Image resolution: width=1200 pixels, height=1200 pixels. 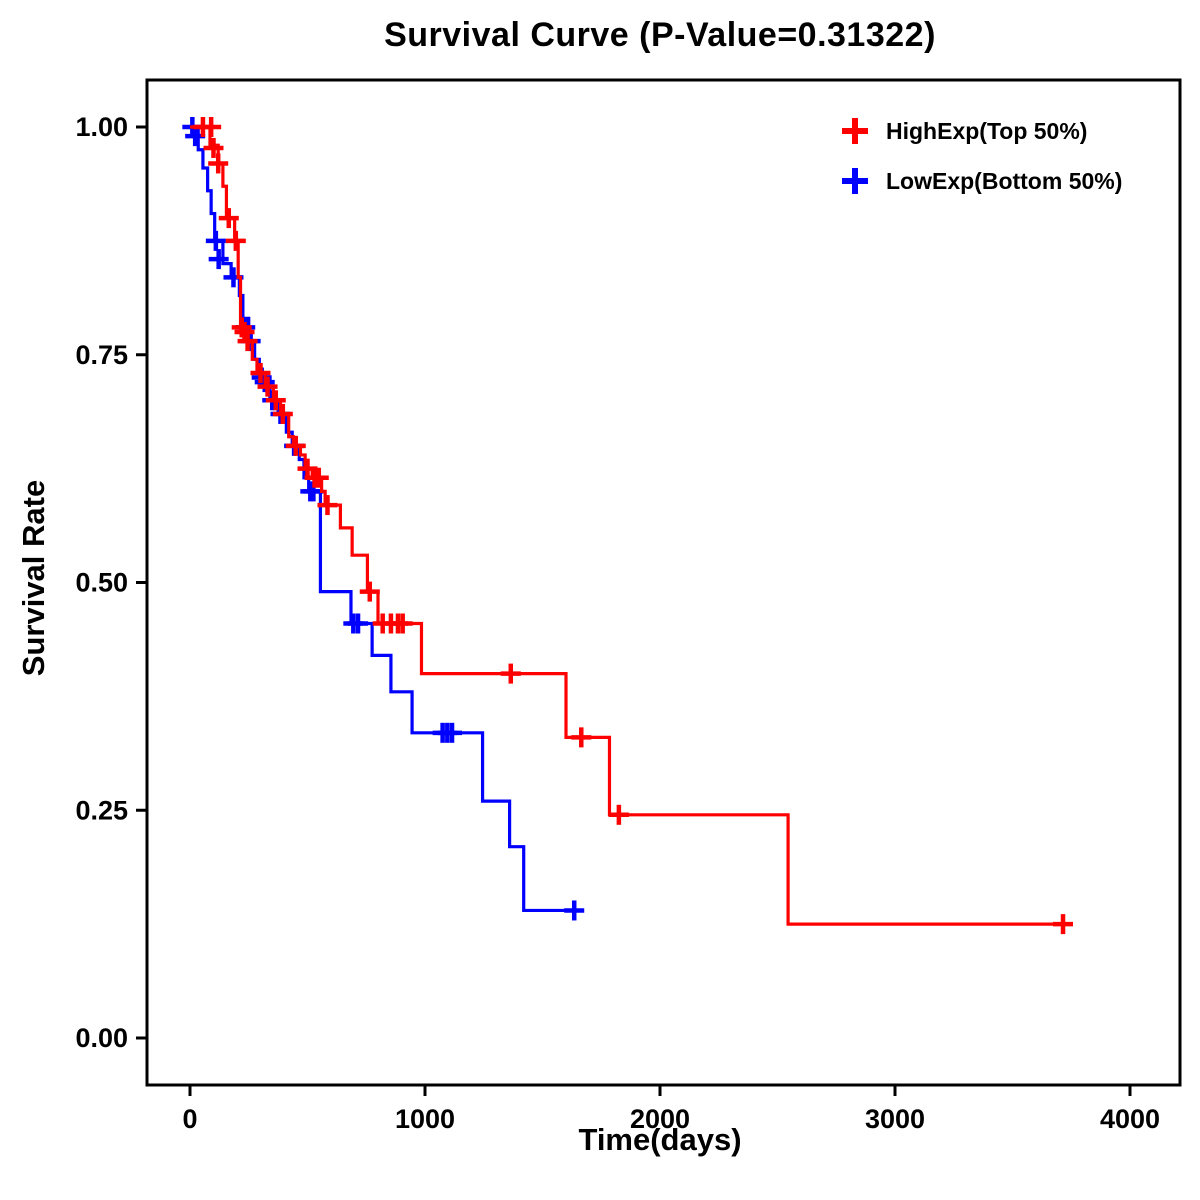 I want to click on svg-text: 0.25, so click(x=101, y=810).